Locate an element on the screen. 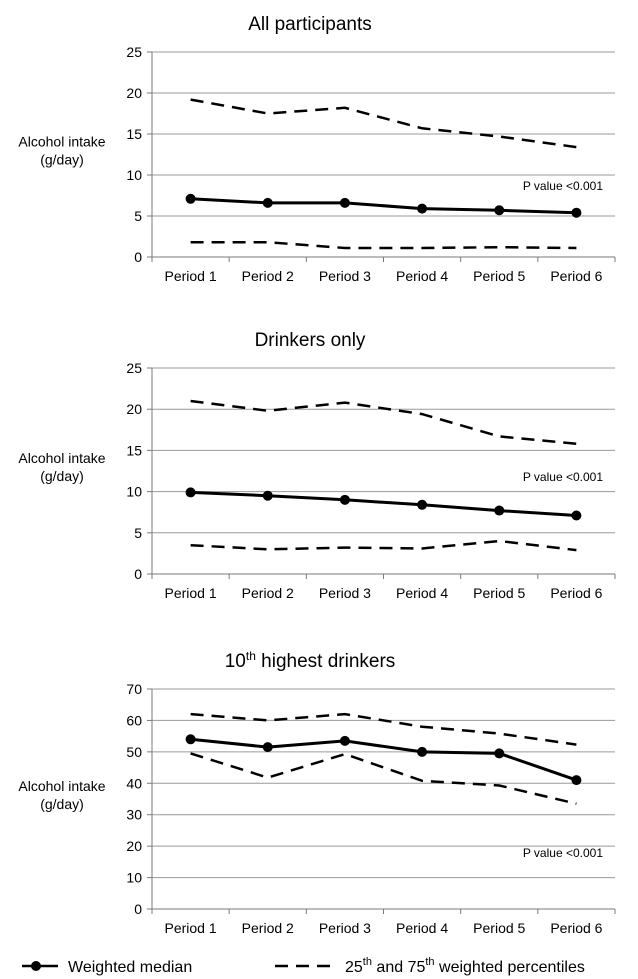  y-tick-label: 50 is located at coordinates (134, 752).